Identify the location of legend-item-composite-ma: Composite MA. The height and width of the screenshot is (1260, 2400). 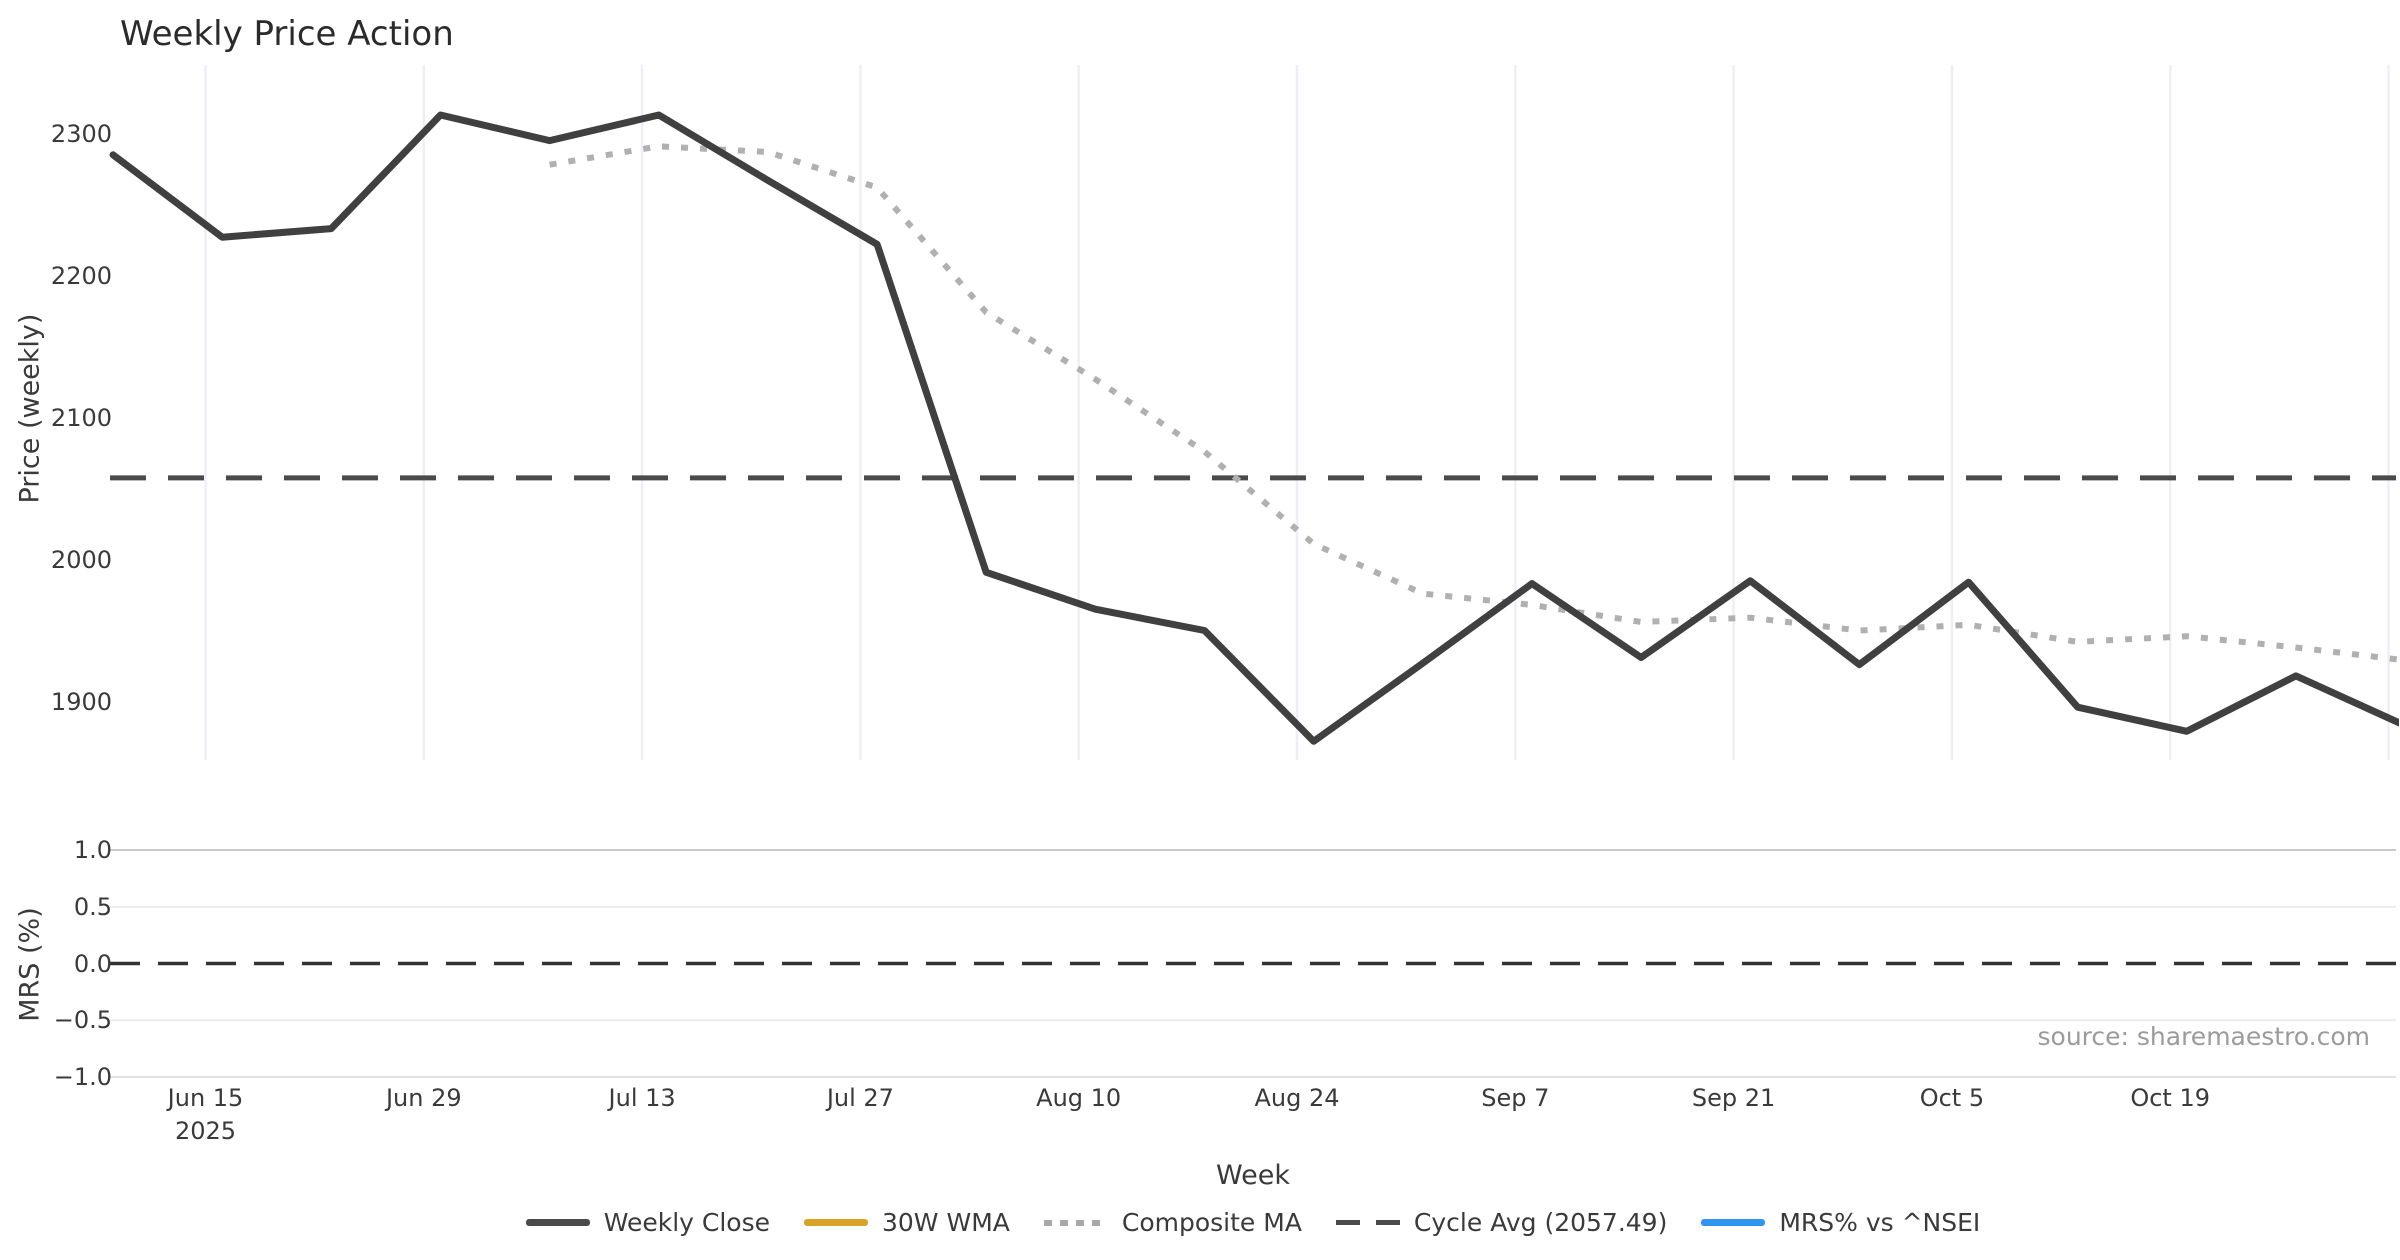
(1172, 1222).